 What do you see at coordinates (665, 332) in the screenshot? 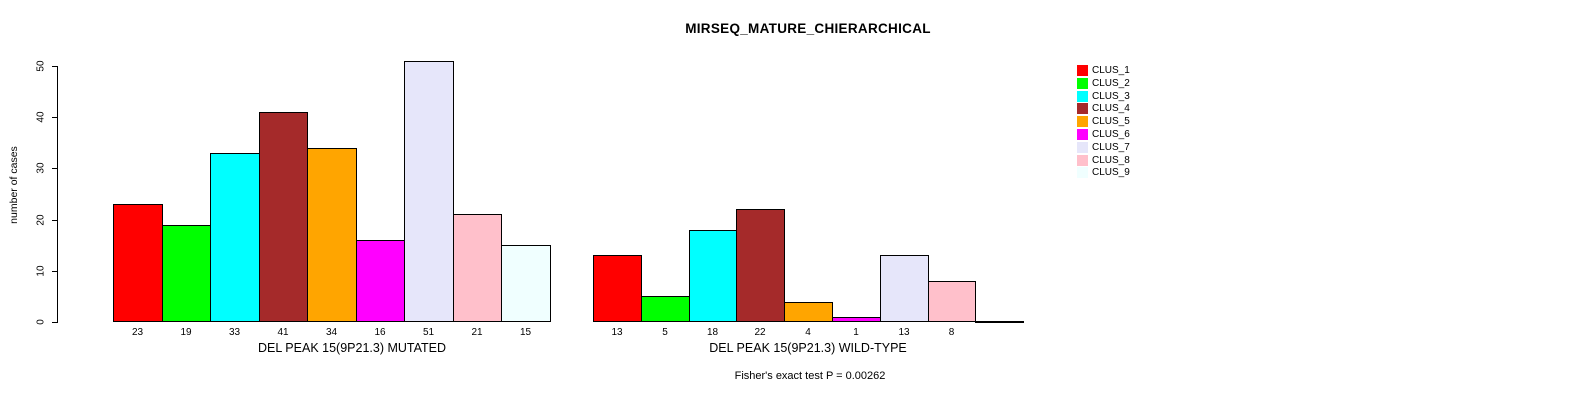
I see `bar-value-label: 5` at bounding box center [665, 332].